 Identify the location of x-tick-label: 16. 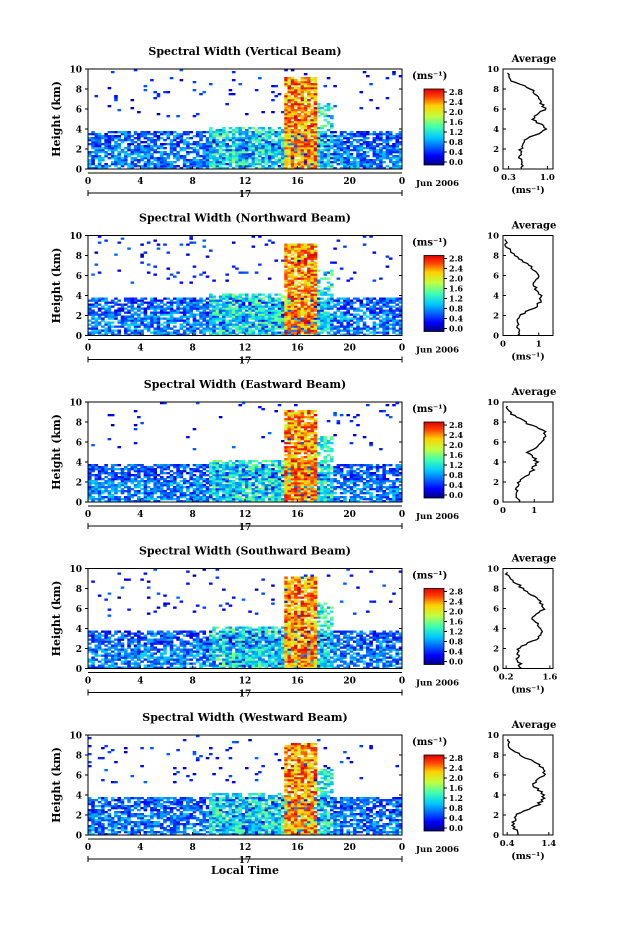
(297, 349).